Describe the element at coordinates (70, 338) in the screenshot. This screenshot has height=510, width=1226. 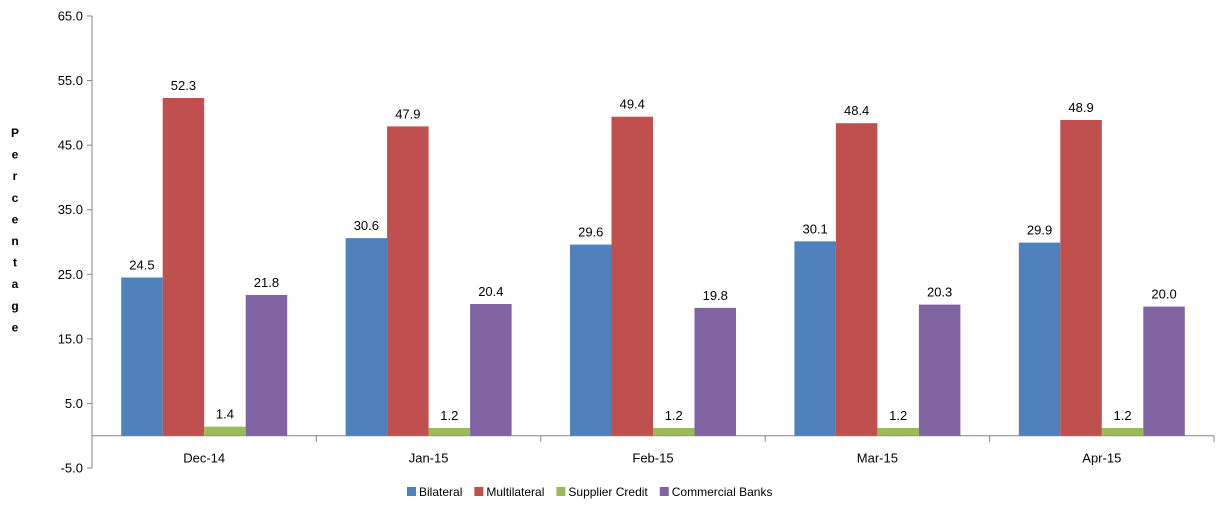
I see `y-tick-label: 15.0` at that location.